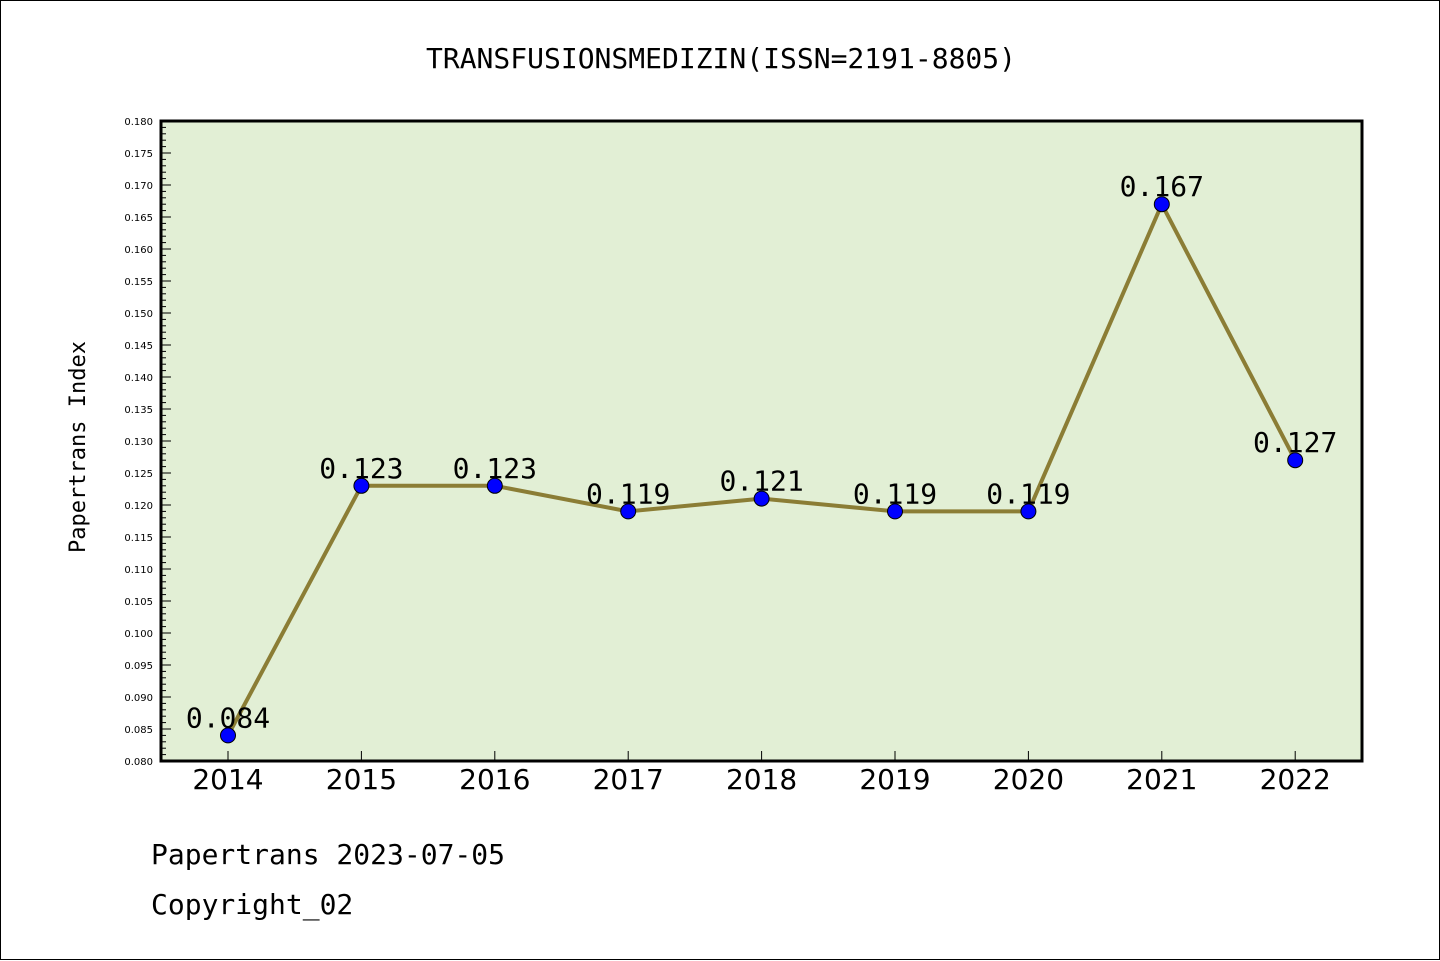  What do you see at coordinates (78, 447) in the screenshot?
I see `y-axis-label: Papertrans Index` at bounding box center [78, 447].